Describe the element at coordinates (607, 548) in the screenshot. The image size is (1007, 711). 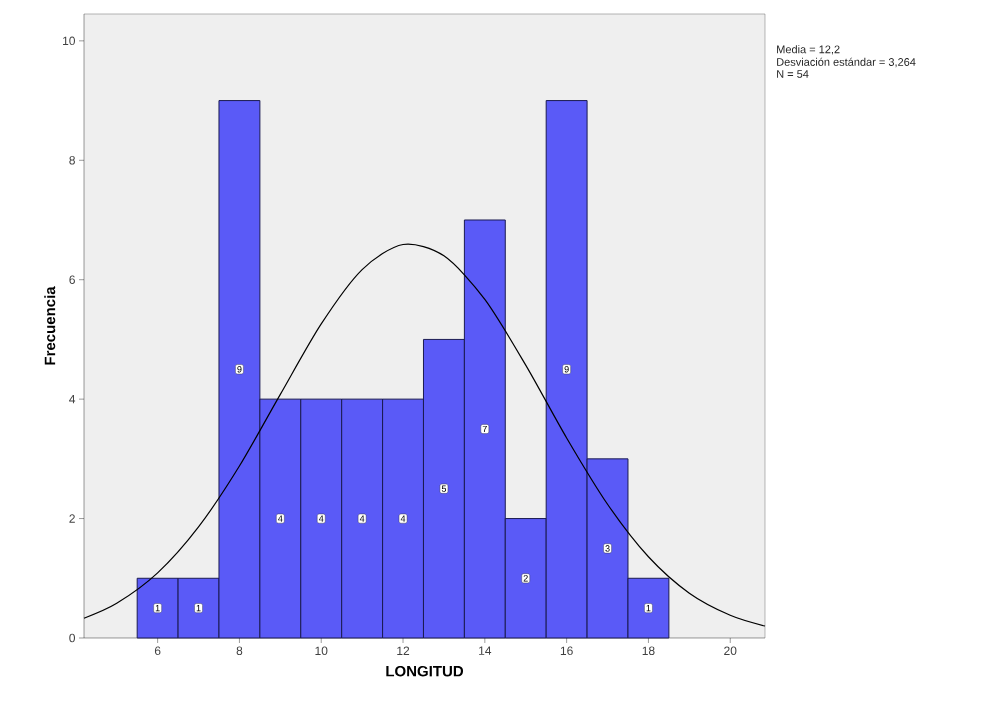
I see `data-label: 3` at that location.